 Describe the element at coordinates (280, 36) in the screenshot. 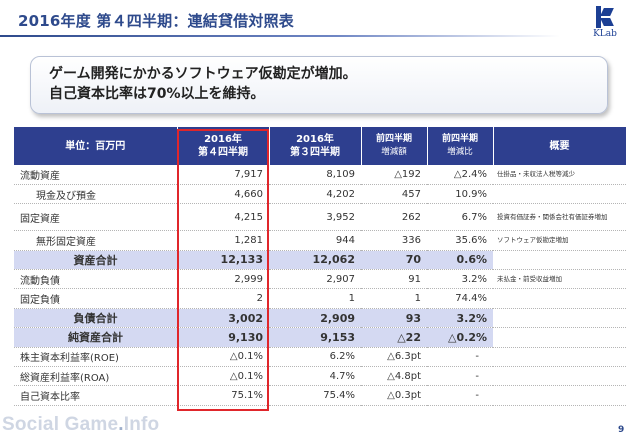

I see `title-underline` at that location.